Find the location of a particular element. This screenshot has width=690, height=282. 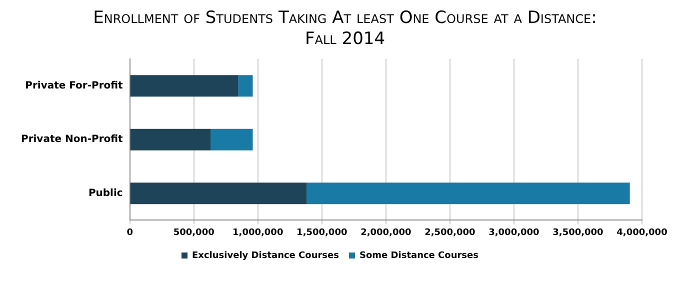

x-tick-label: 2,000,000 is located at coordinates (386, 233).